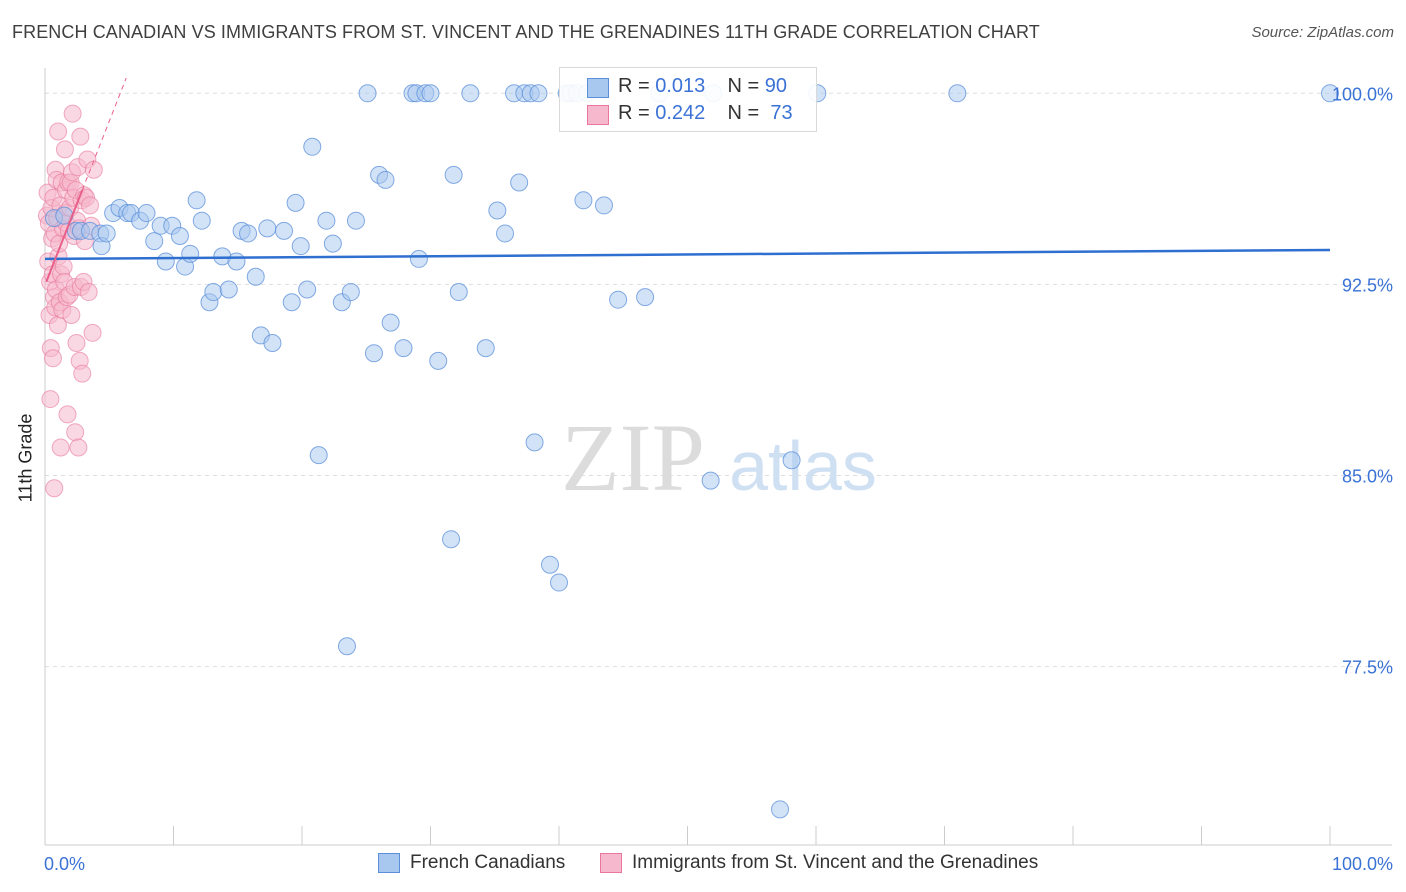  Describe the element at coordinates (803, 466) in the screenshot. I see `watermark-atlas: atlas` at that location.